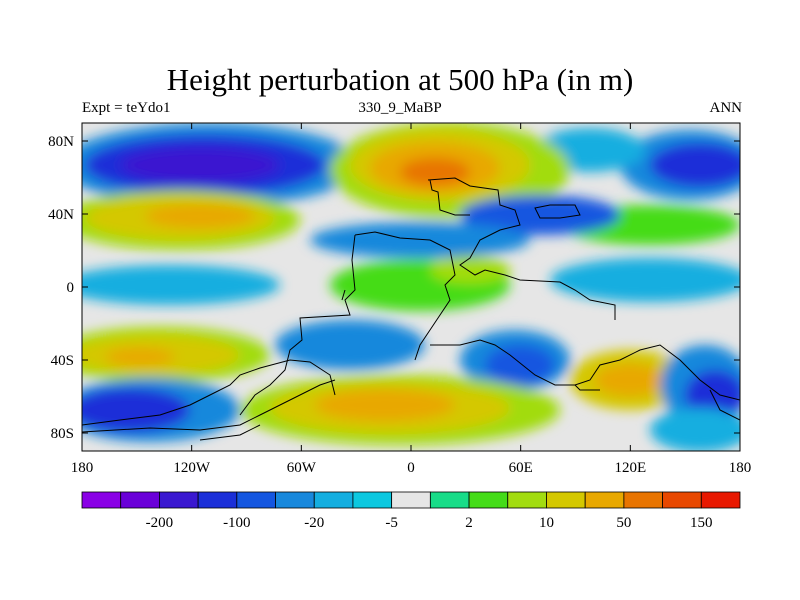  Describe the element at coordinates (160, 523) in the screenshot. I see `colorbar-label: -200` at that location.